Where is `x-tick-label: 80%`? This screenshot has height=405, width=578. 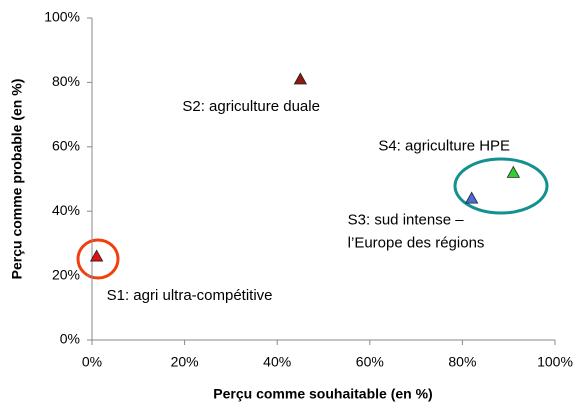
x-tick-label: 80% is located at coordinates (462, 362).